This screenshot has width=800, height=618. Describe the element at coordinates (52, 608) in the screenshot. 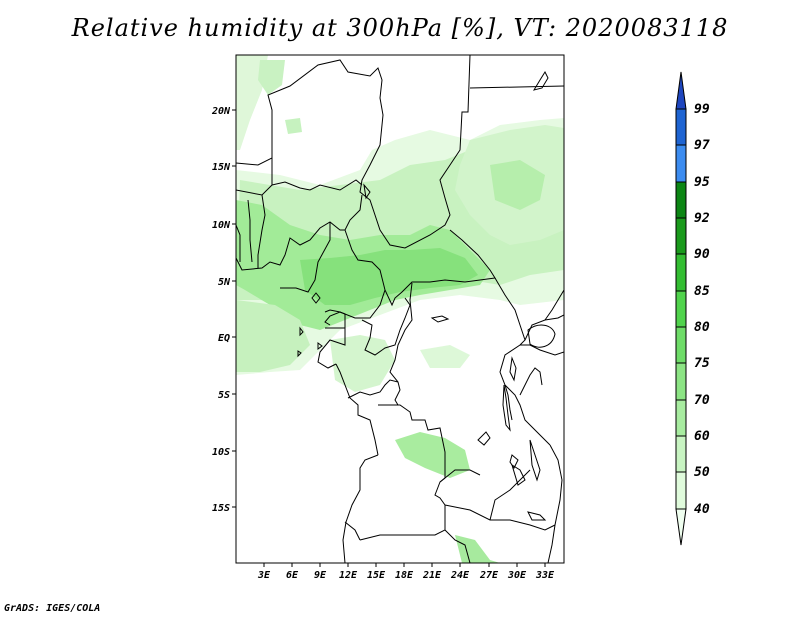

I see `grads-credit: GrADS: IGES/COLA` at that location.